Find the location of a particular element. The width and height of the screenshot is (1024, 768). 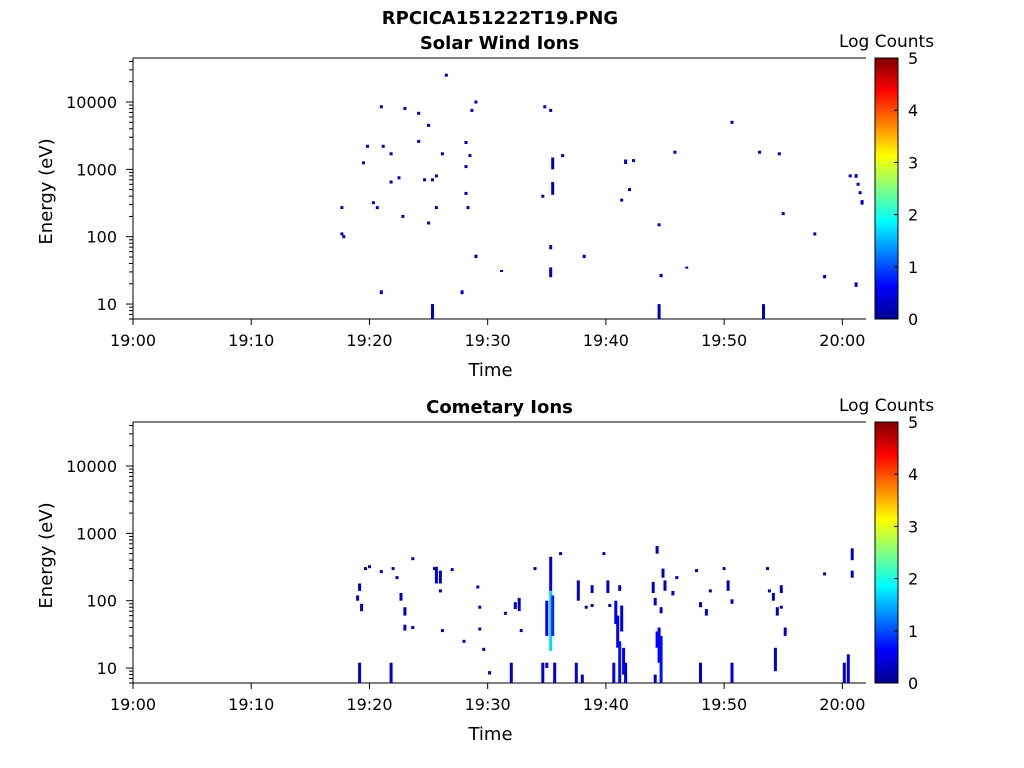

x-axis-label: Time is located at coordinates (489, 370).